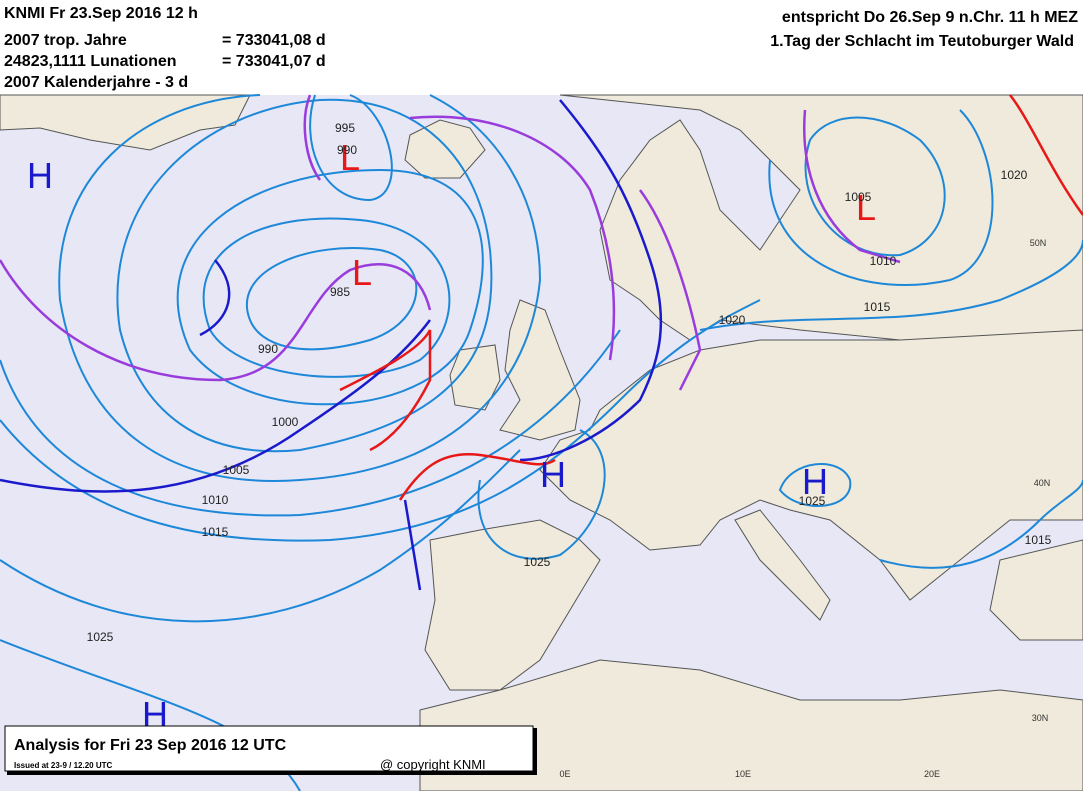 This screenshot has height=791, width=1083. What do you see at coordinates (63, 765) in the screenshot?
I see `legend-issued: Issued at 23-9 / 12.20 UTC` at bounding box center [63, 765].